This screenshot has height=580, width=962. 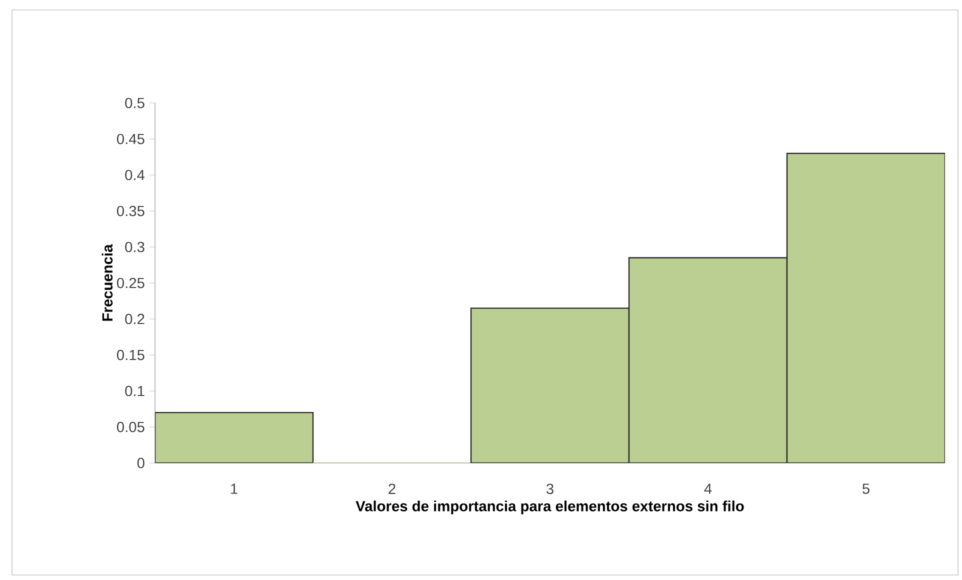 What do you see at coordinates (130, 427) in the screenshot?
I see `y-tick-label: 0.05` at bounding box center [130, 427].